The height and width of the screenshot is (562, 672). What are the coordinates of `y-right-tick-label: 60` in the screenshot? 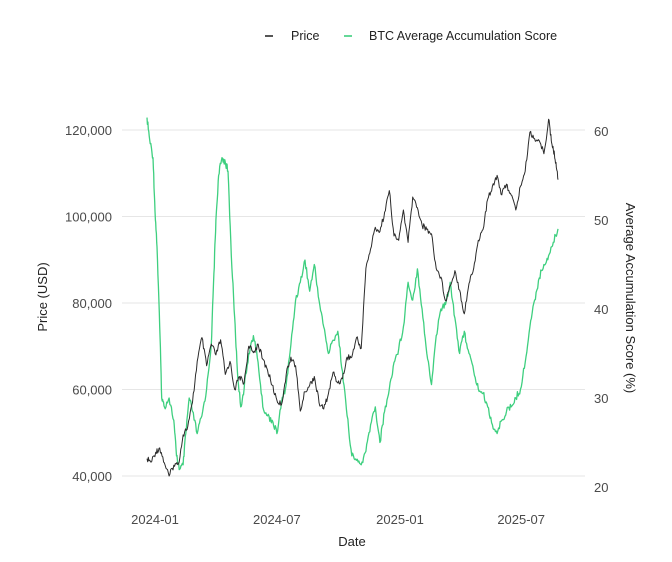 It's located at (601, 131).